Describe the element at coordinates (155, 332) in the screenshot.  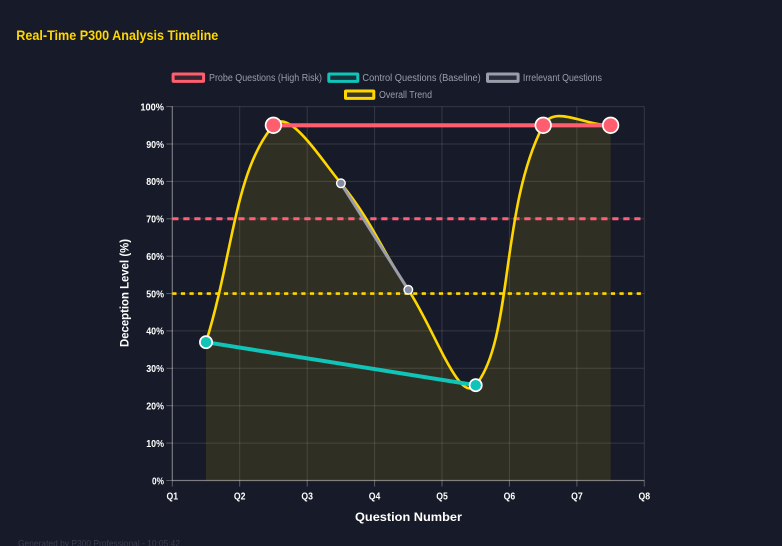
I see `svg-text: 40%` at that location.